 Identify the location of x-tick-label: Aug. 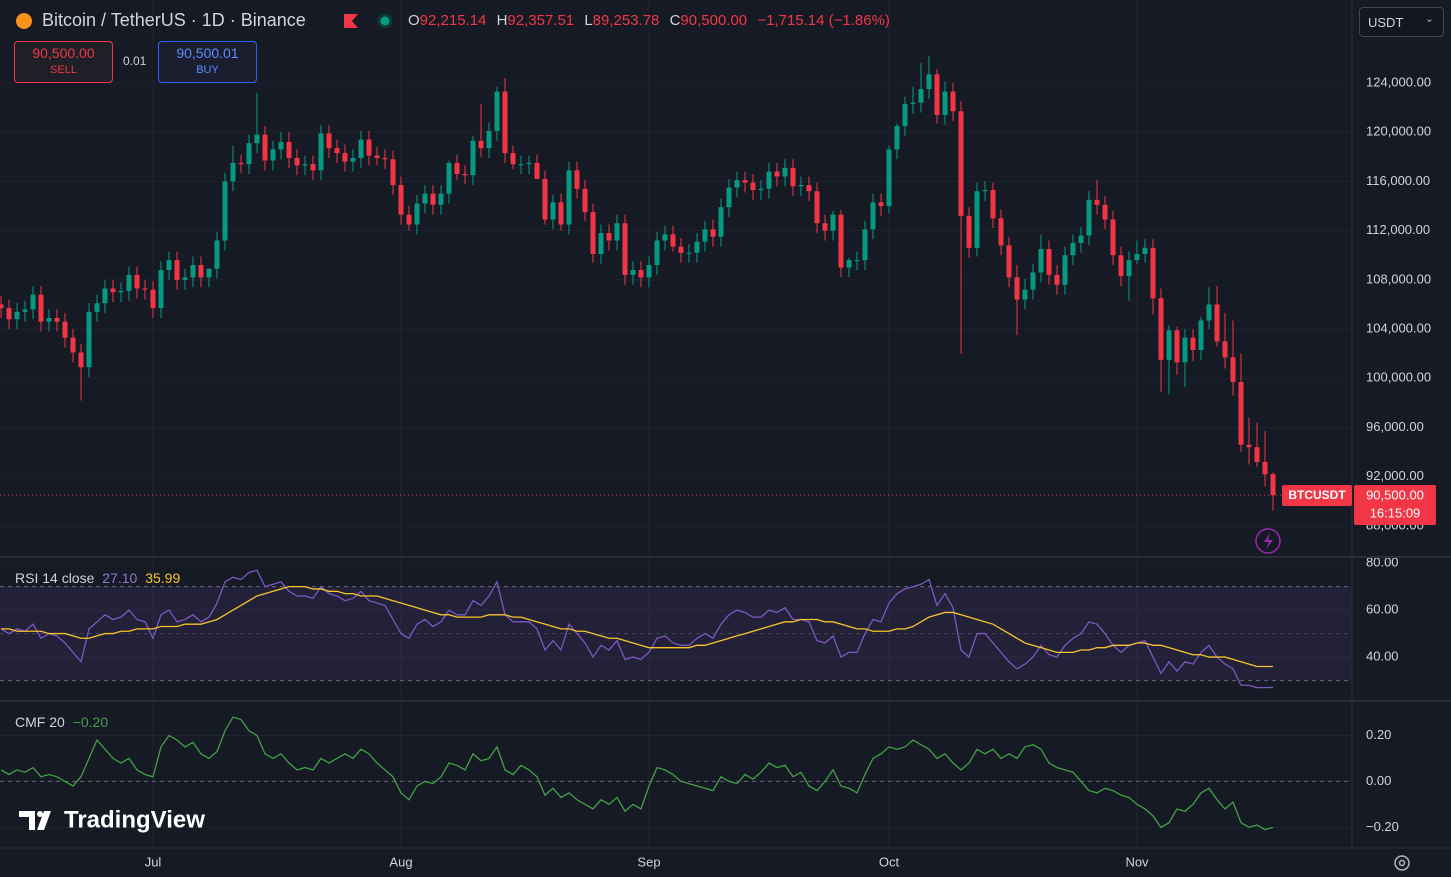
(400, 861).